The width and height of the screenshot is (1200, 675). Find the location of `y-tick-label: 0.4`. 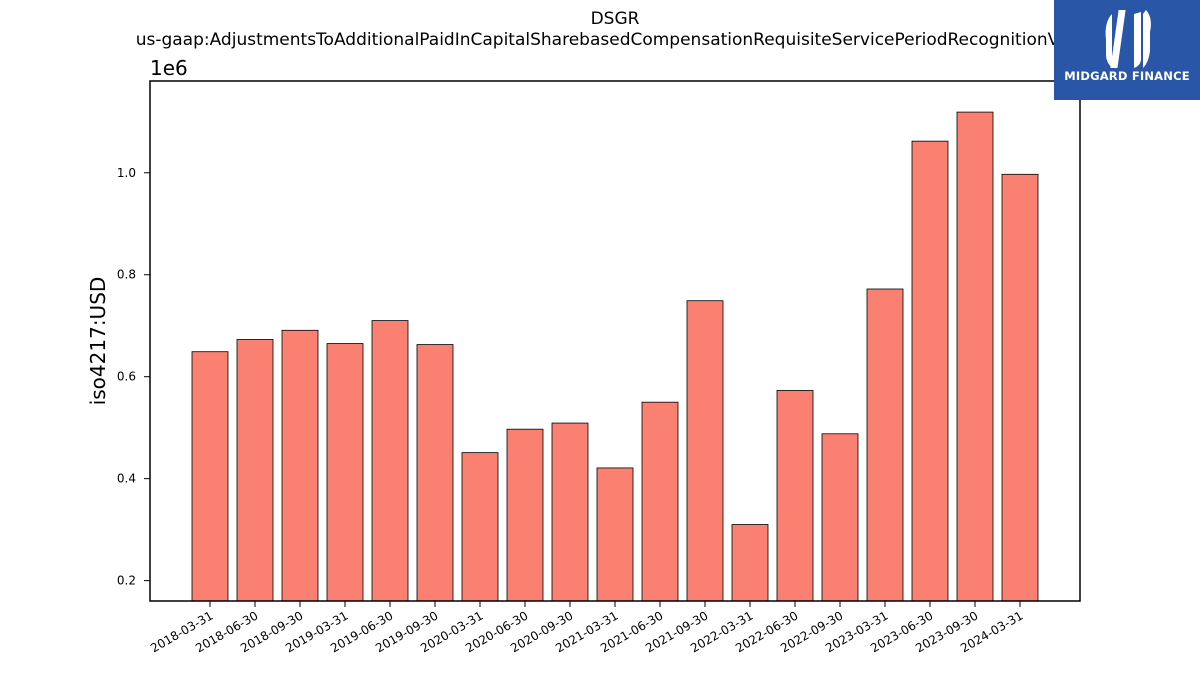

y-tick-label: 0.4 is located at coordinates (126, 479).